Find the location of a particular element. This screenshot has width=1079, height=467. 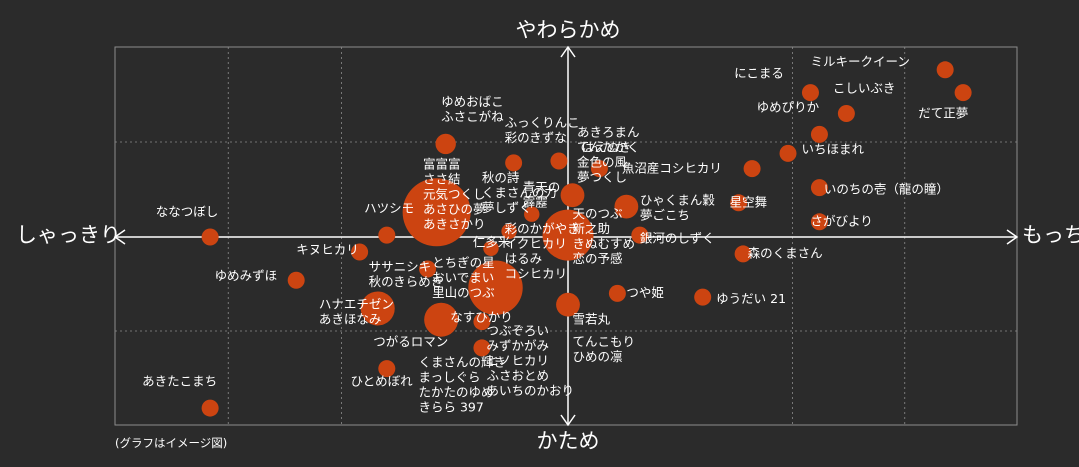

point-label: ひゃくまん穀夢ごこち is located at coordinates (678, 208).